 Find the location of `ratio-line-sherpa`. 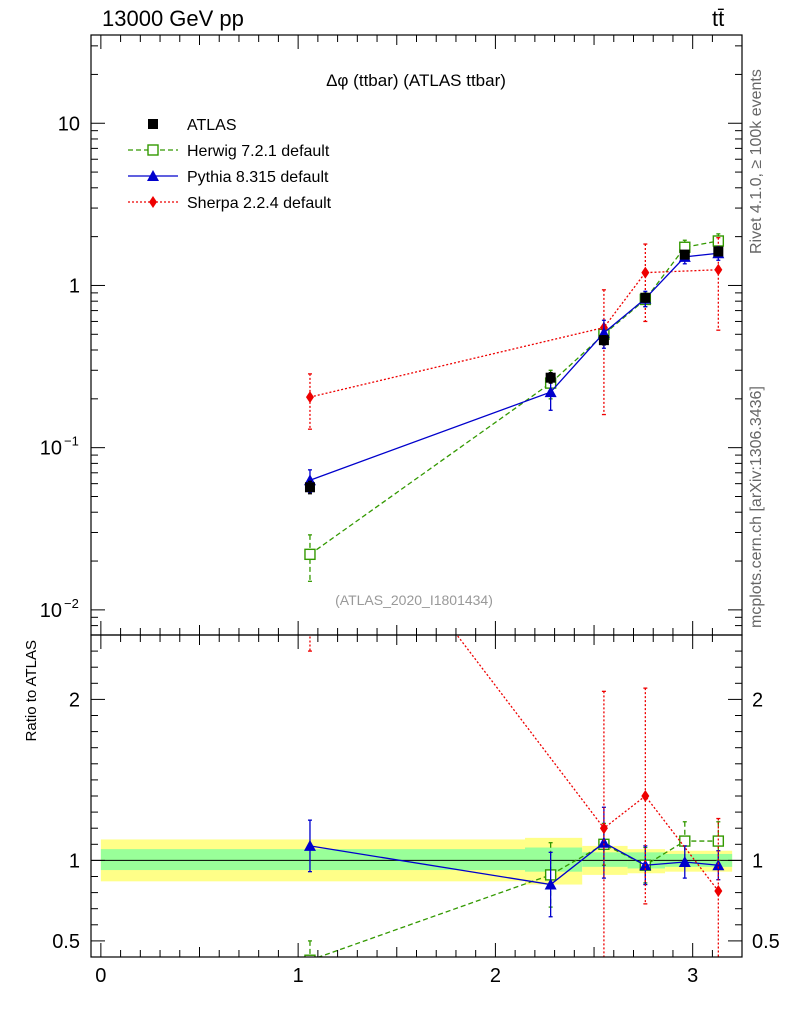

ratio-line-sherpa is located at coordinates (587, 763).